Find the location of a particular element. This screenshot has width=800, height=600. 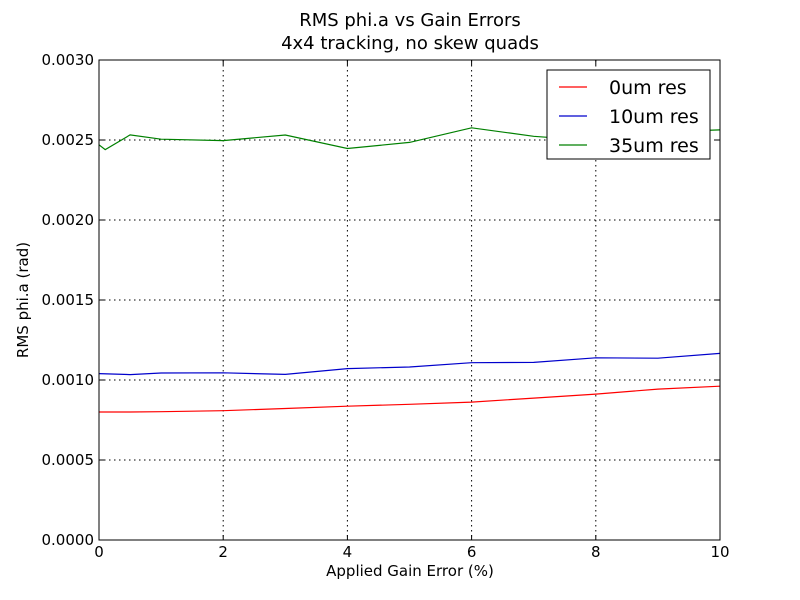

x-tick-label: 8 is located at coordinates (596, 552).